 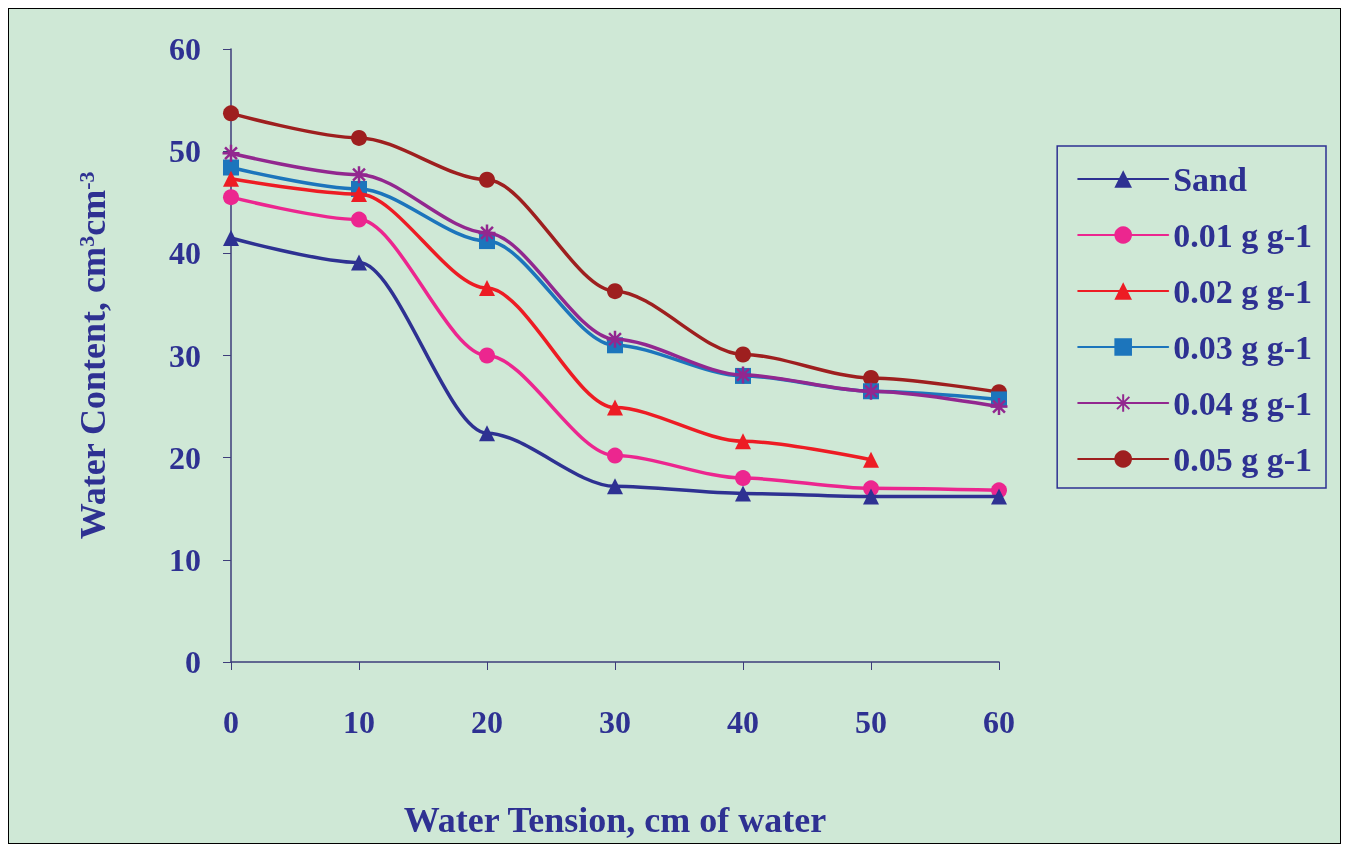 I want to click on legend-label: 0.05 g g-1, so click(x=1243, y=459).